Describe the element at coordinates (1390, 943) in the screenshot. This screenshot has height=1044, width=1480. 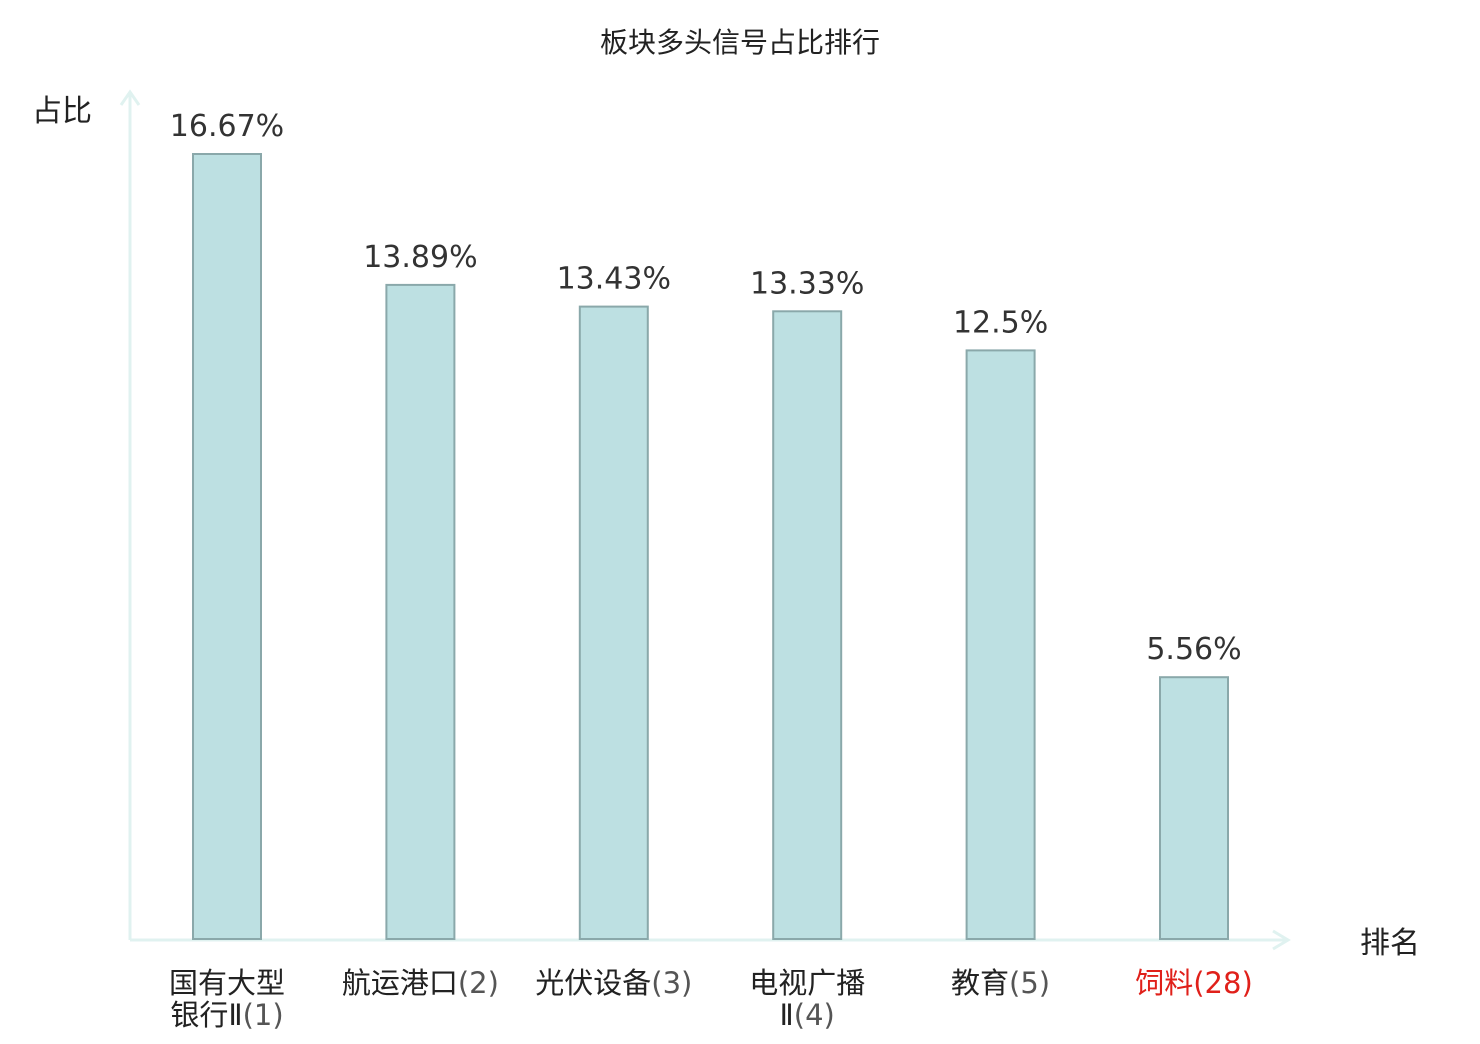
I see `x-axis-label: 排名` at that location.